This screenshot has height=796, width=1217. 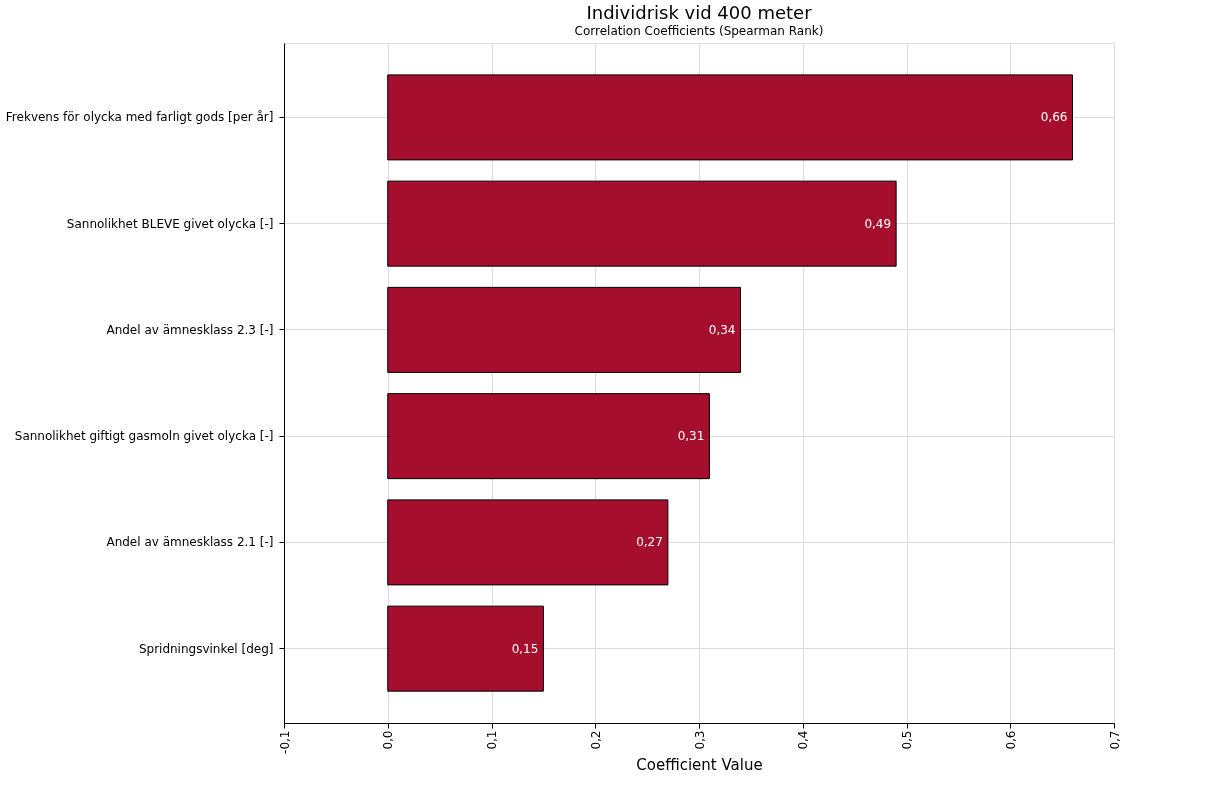 What do you see at coordinates (691, 436) in the screenshot?
I see `data-label: 0,31` at bounding box center [691, 436].